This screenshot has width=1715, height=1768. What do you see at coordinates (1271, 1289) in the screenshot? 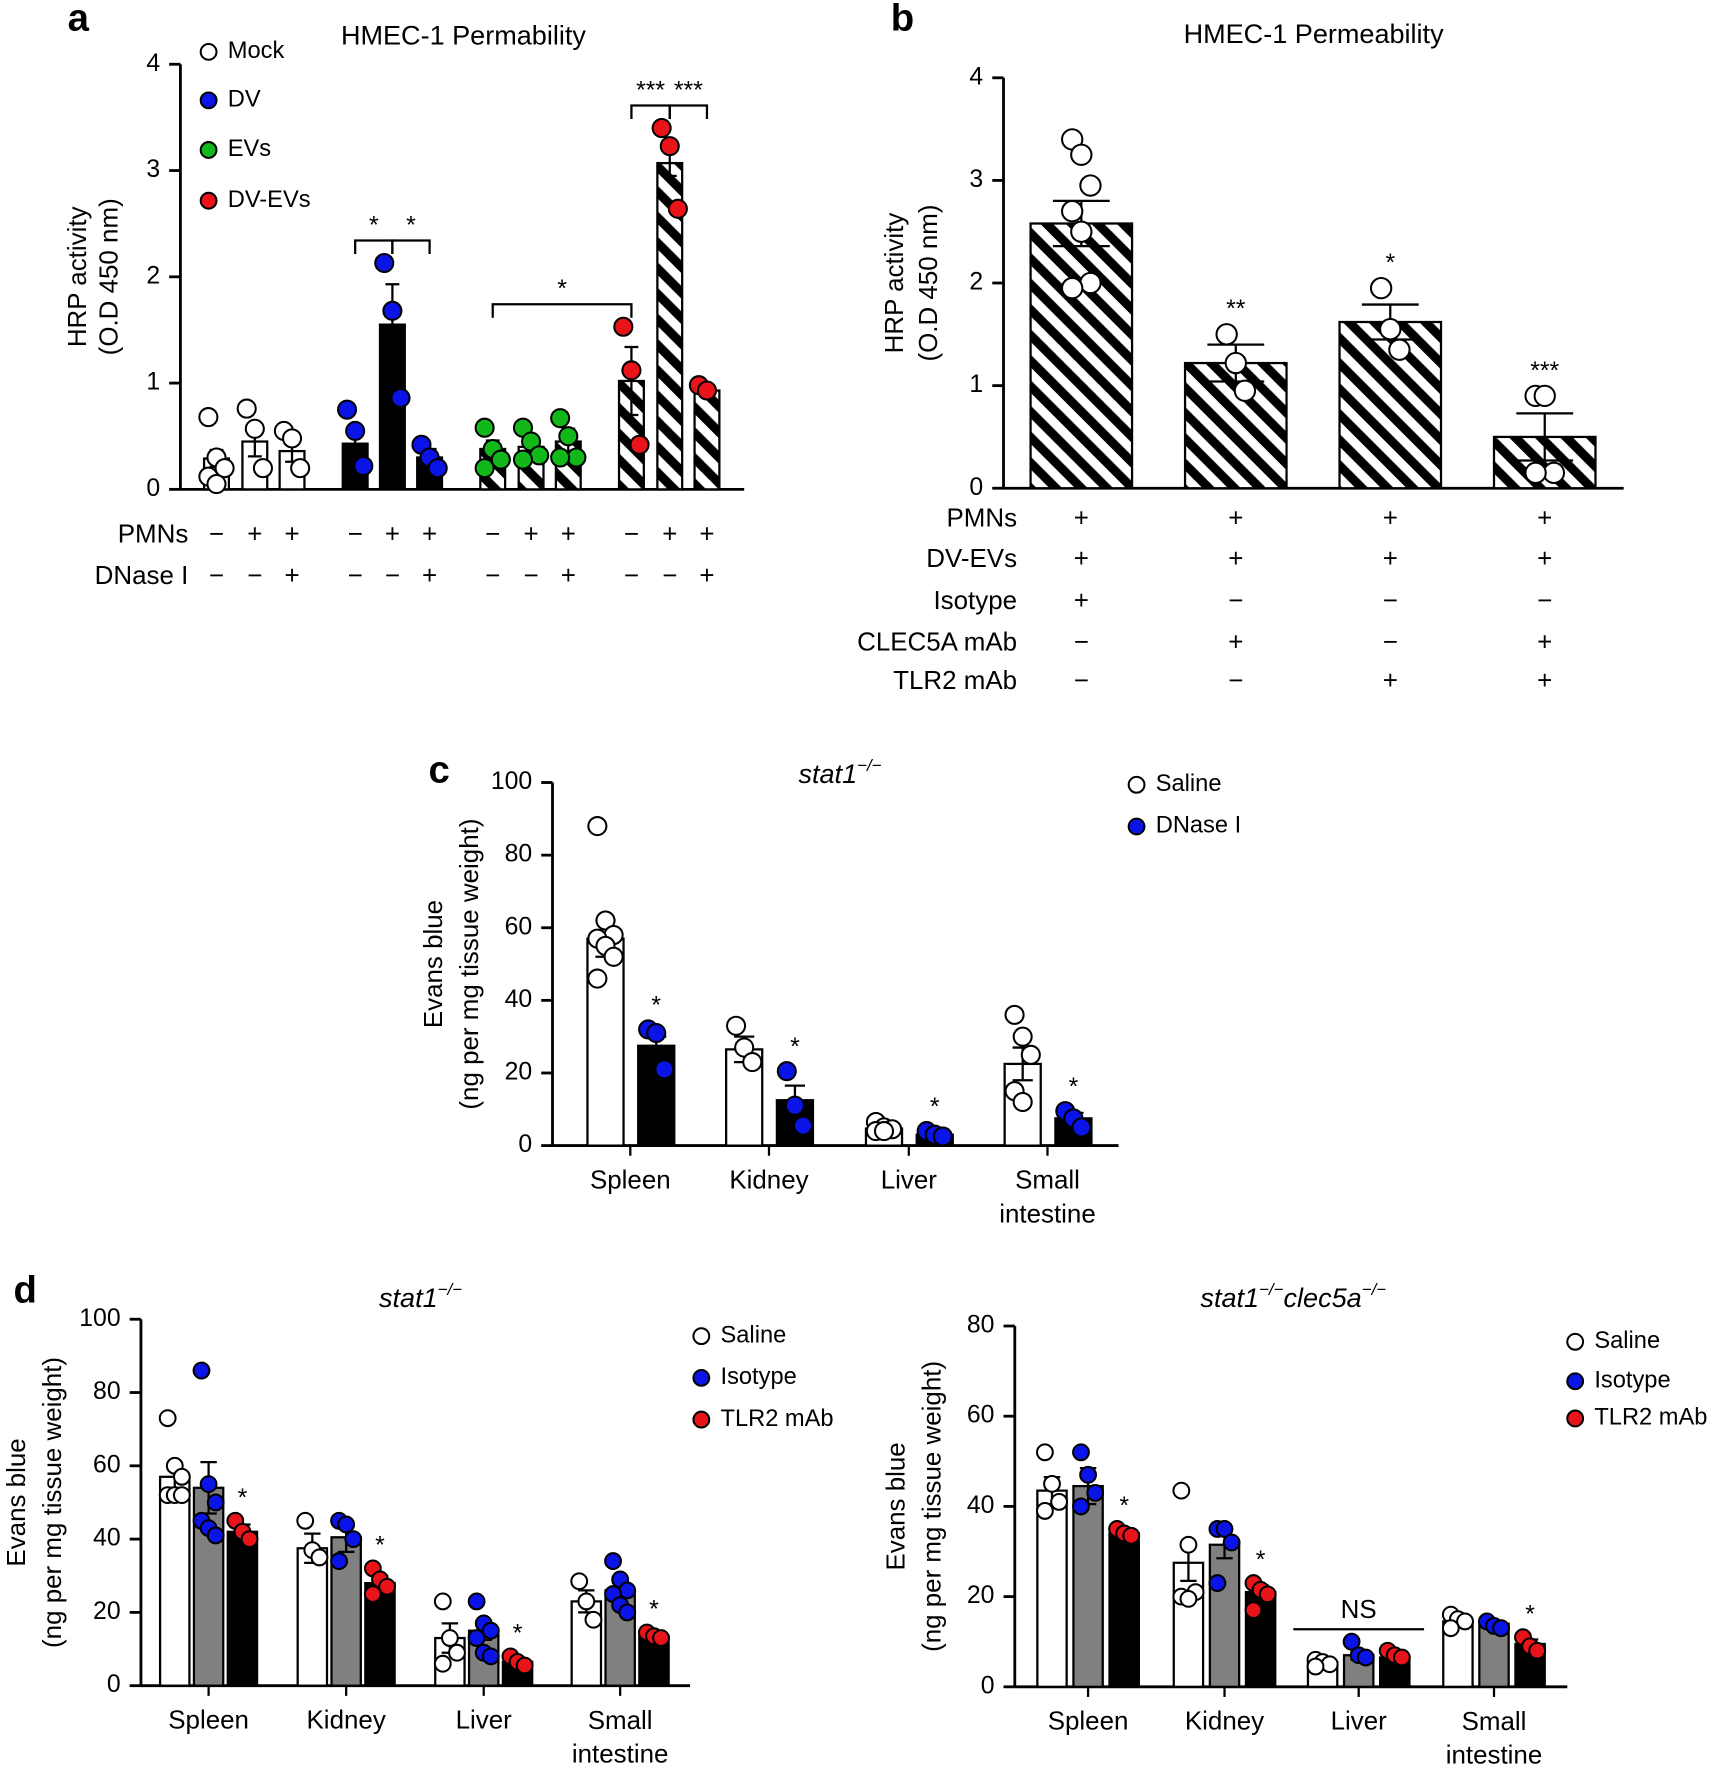
I see `title-superscript: −/−` at bounding box center [1271, 1289].